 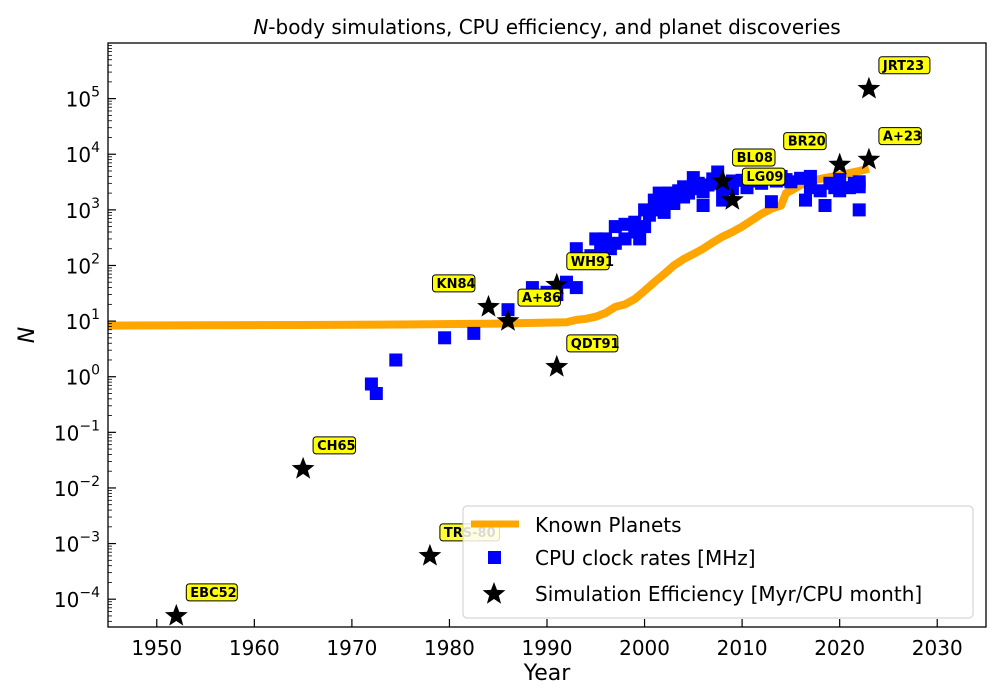 What do you see at coordinates (728, 594) in the screenshot?
I see `legend-efficiency-label: Simulation Efficiency [Myr/CPU month]` at bounding box center [728, 594].